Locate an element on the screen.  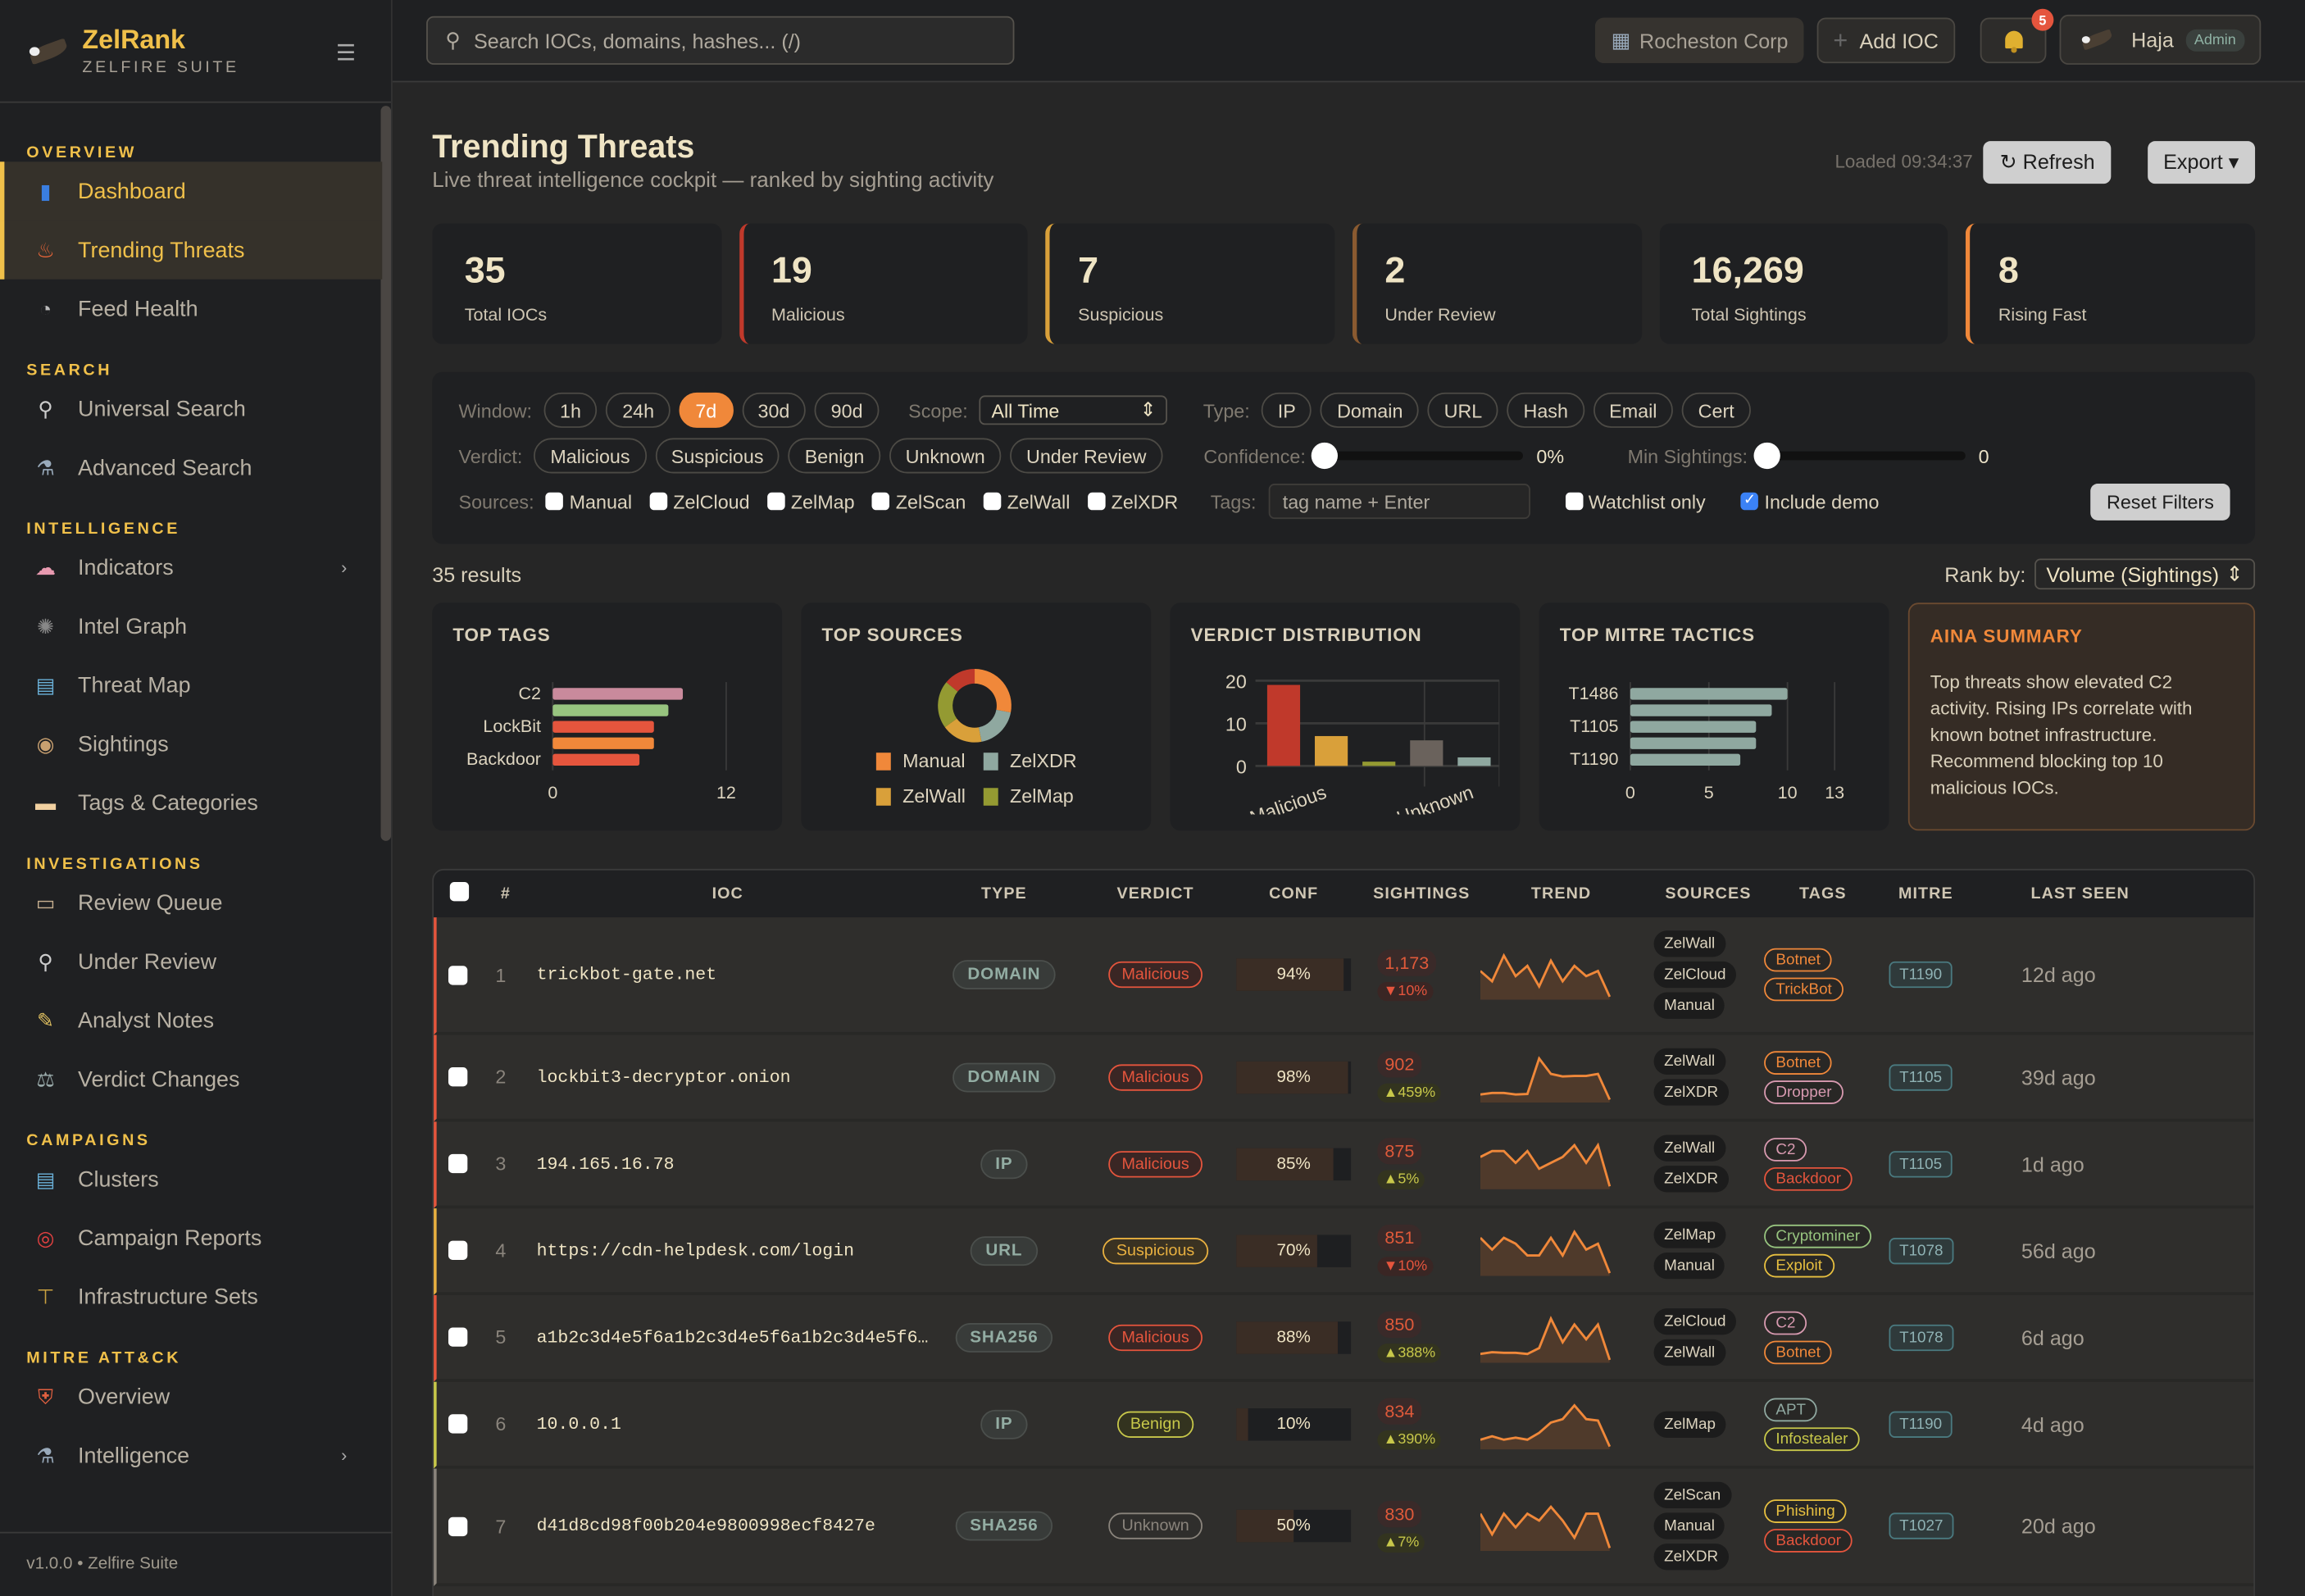
ioc-value: https://cdn-helpdesk.com/login is located at coordinates (695, 1250).